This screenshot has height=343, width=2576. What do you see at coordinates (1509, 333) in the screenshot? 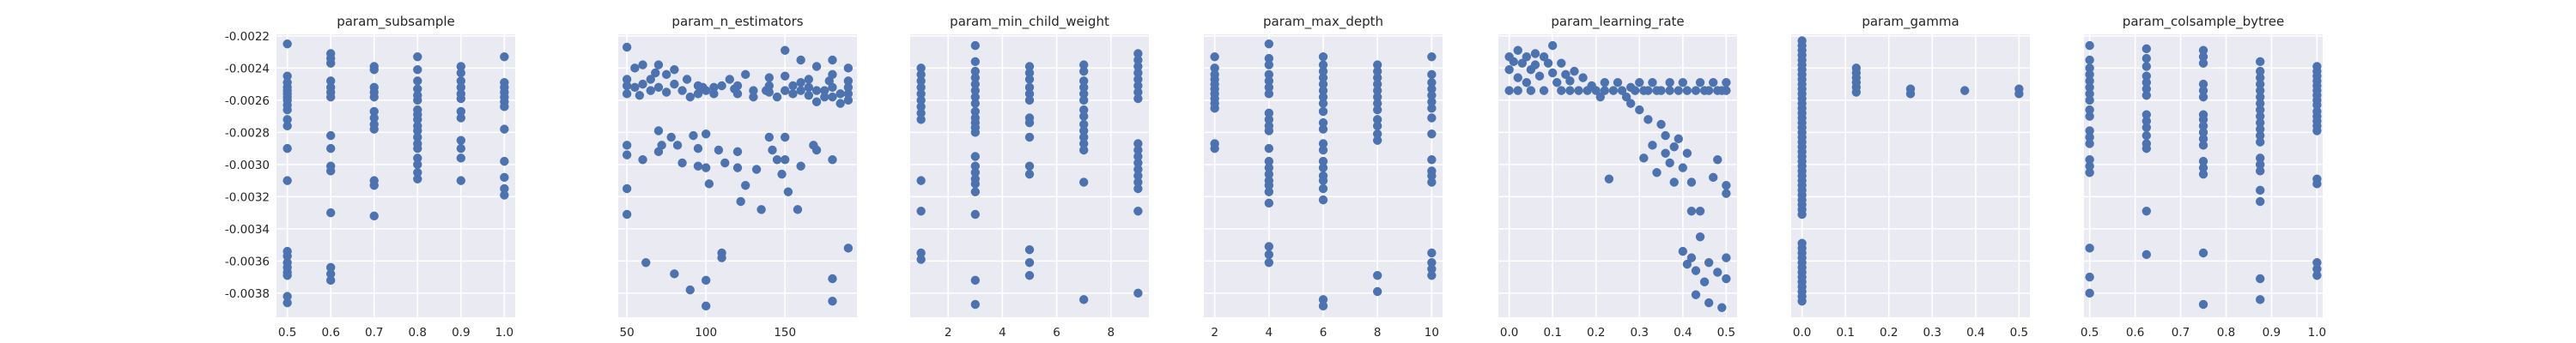
I see `x-tick-label: 0.0` at bounding box center [1509, 333].